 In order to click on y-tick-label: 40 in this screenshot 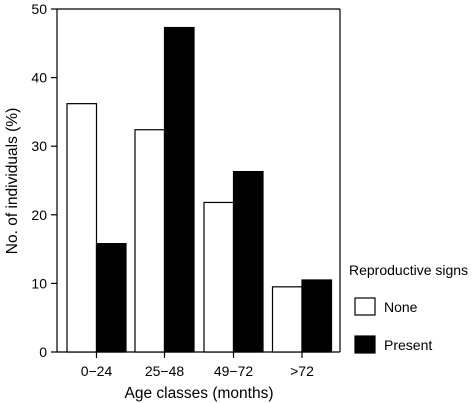, I will do `click(39, 78)`.